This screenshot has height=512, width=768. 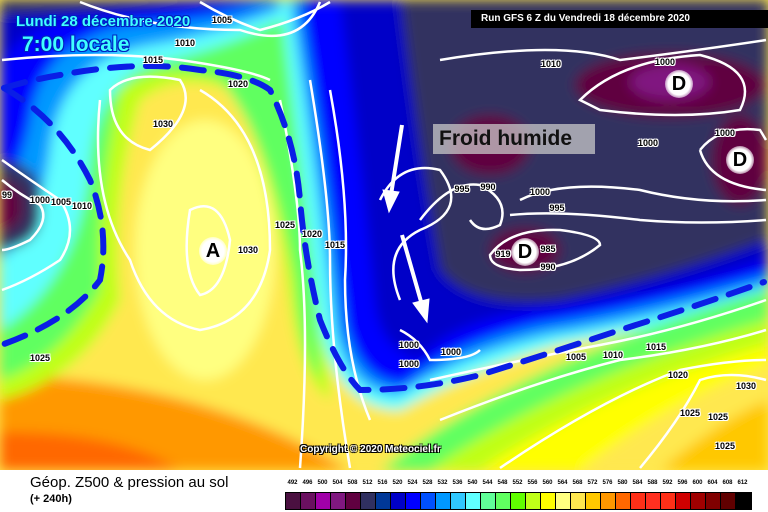 What do you see at coordinates (397, 483) in the screenshot?
I see `legend-tick: 520` at bounding box center [397, 483].